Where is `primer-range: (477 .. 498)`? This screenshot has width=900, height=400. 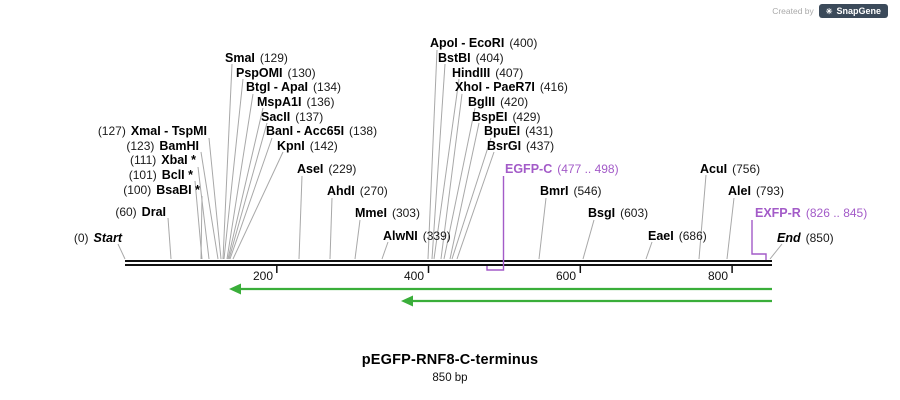
primer-range: (477 .. 498) is located at coordinates (588, 169).